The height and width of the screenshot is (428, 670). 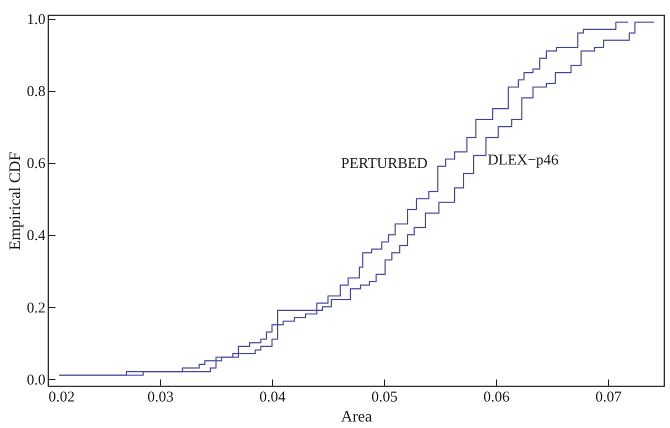 What do you see at coordinates (524, 160) in the screenshot?
I see `series-label: DLEX−p46` at bounding box center [524, 160].